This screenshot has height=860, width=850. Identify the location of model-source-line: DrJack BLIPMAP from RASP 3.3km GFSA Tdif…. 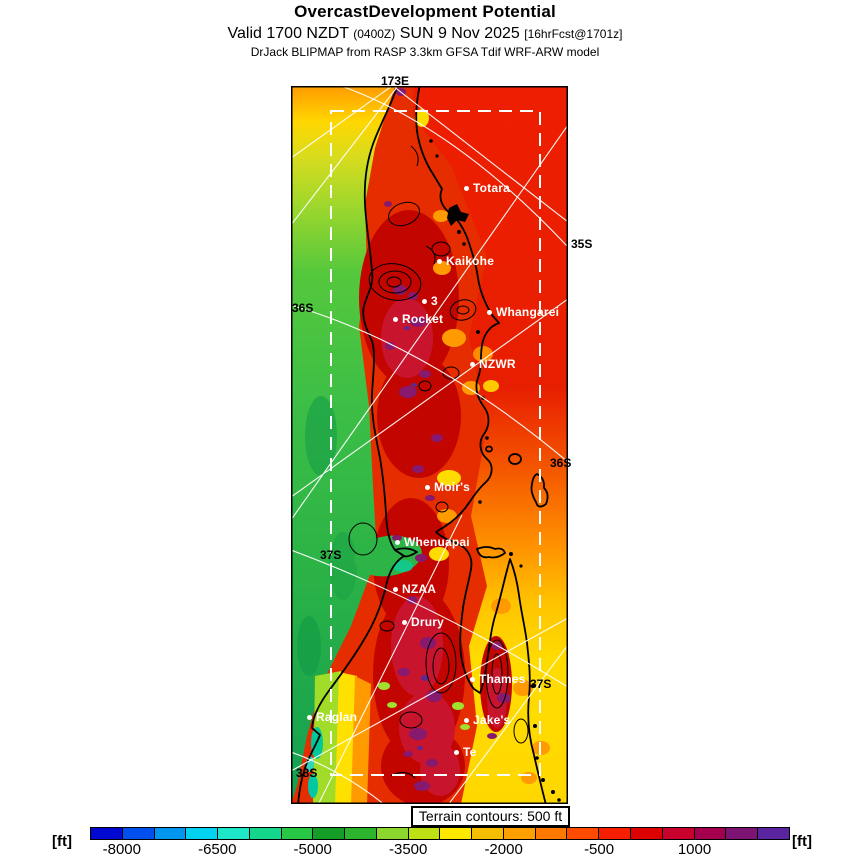
(425, 51).